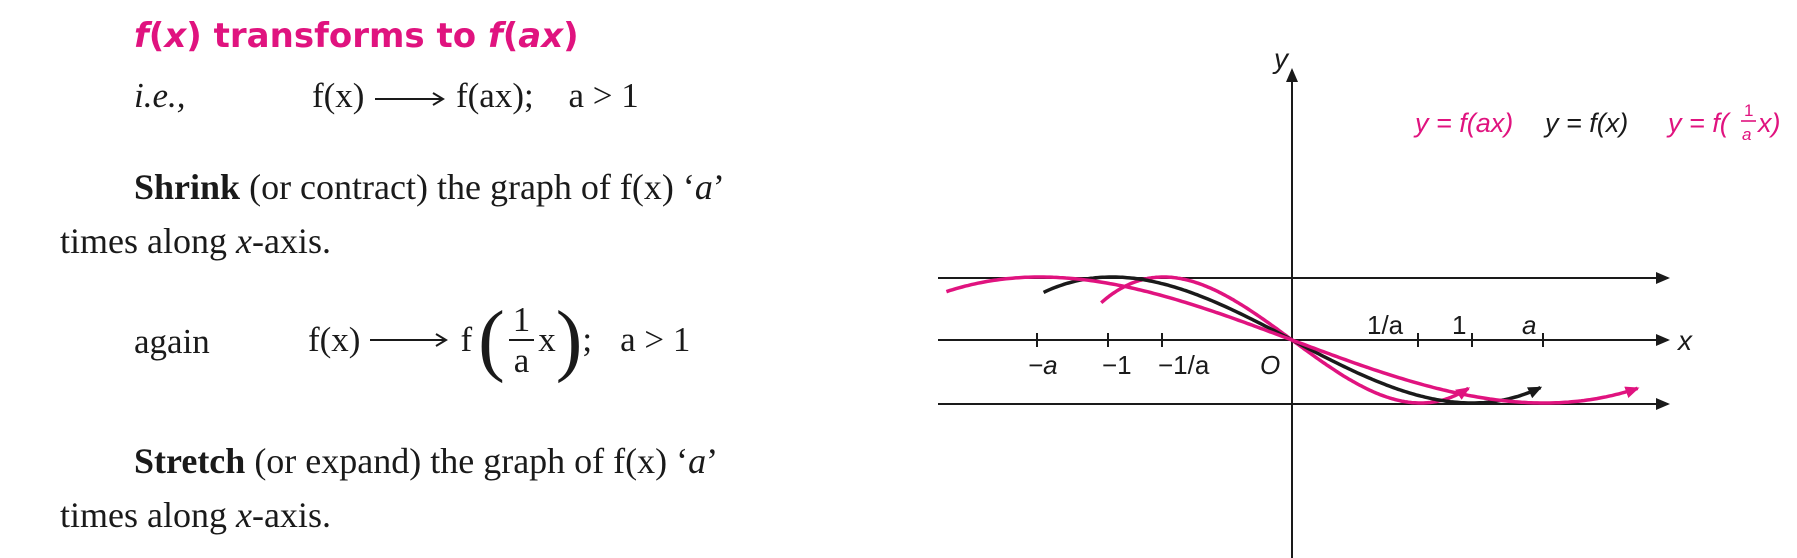 Image resolution: width=1797 pixels, height=558 pixels. Describe the element at coordinates (1746, 134) in the screenshot. I see `legend-finv-den: a` at that location.